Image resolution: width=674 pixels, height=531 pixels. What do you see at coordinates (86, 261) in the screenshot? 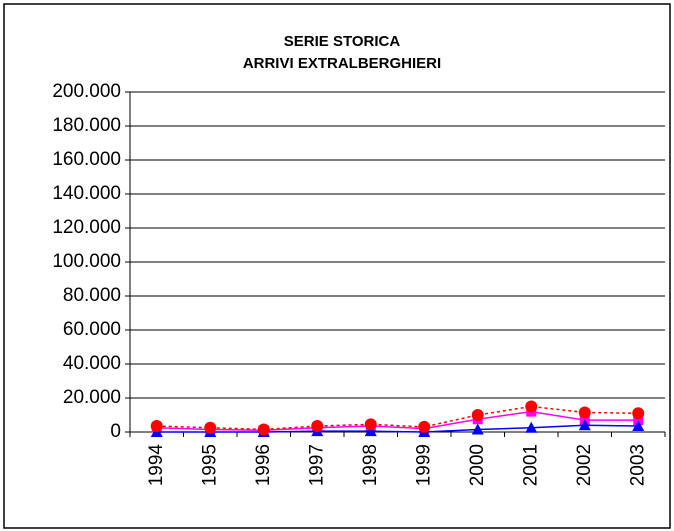
I see `y-tick-label: 100.000` at bounding box center [86, 261].